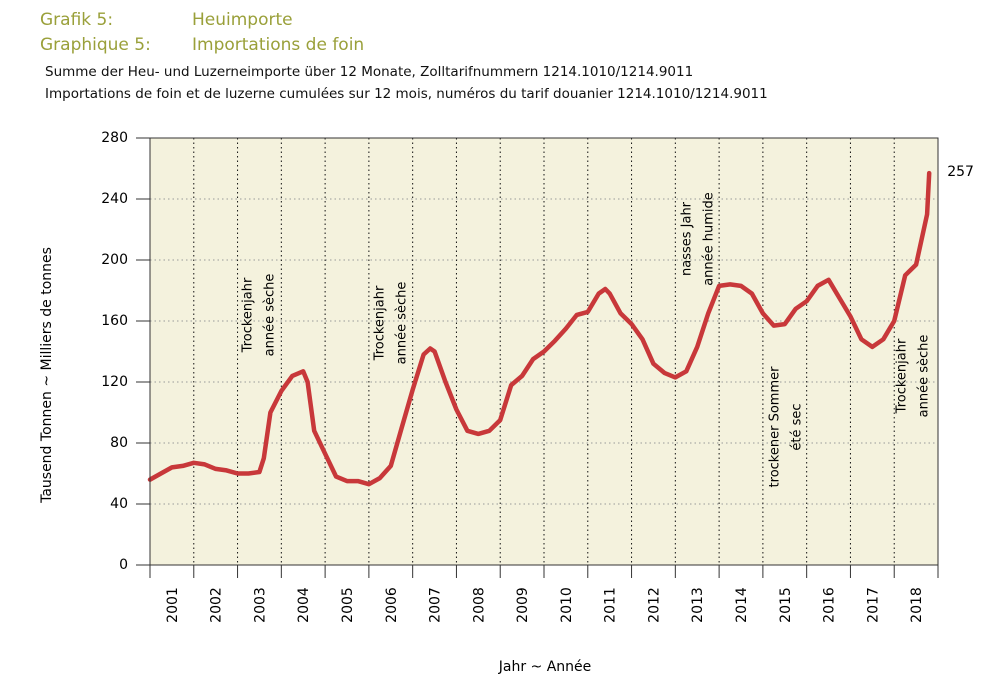 The height and width of the screenshot is (694, 993). What do you see at coordinates (47, 375) in the screenshot?
I see `y-axis-label: Tausend Tonnen ~ Milliers de tonnes` at bounding box center [47, 375].